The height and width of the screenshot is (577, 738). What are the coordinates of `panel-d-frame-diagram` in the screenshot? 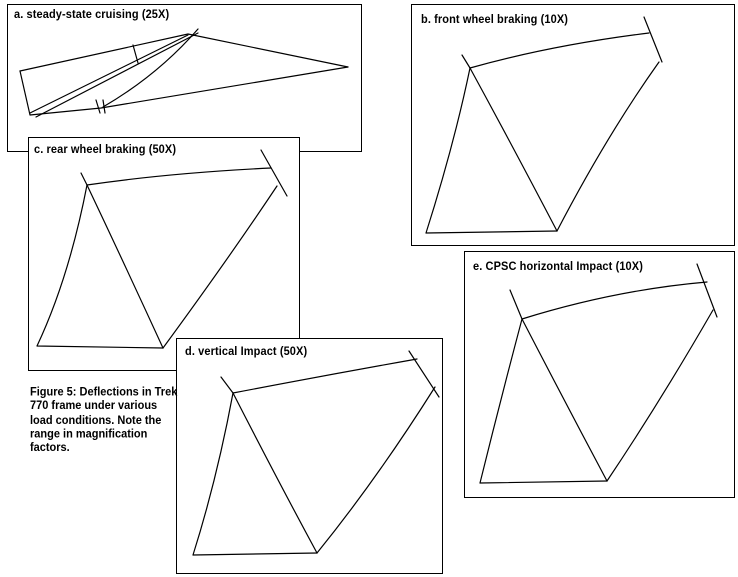 It's located at (316, 453).